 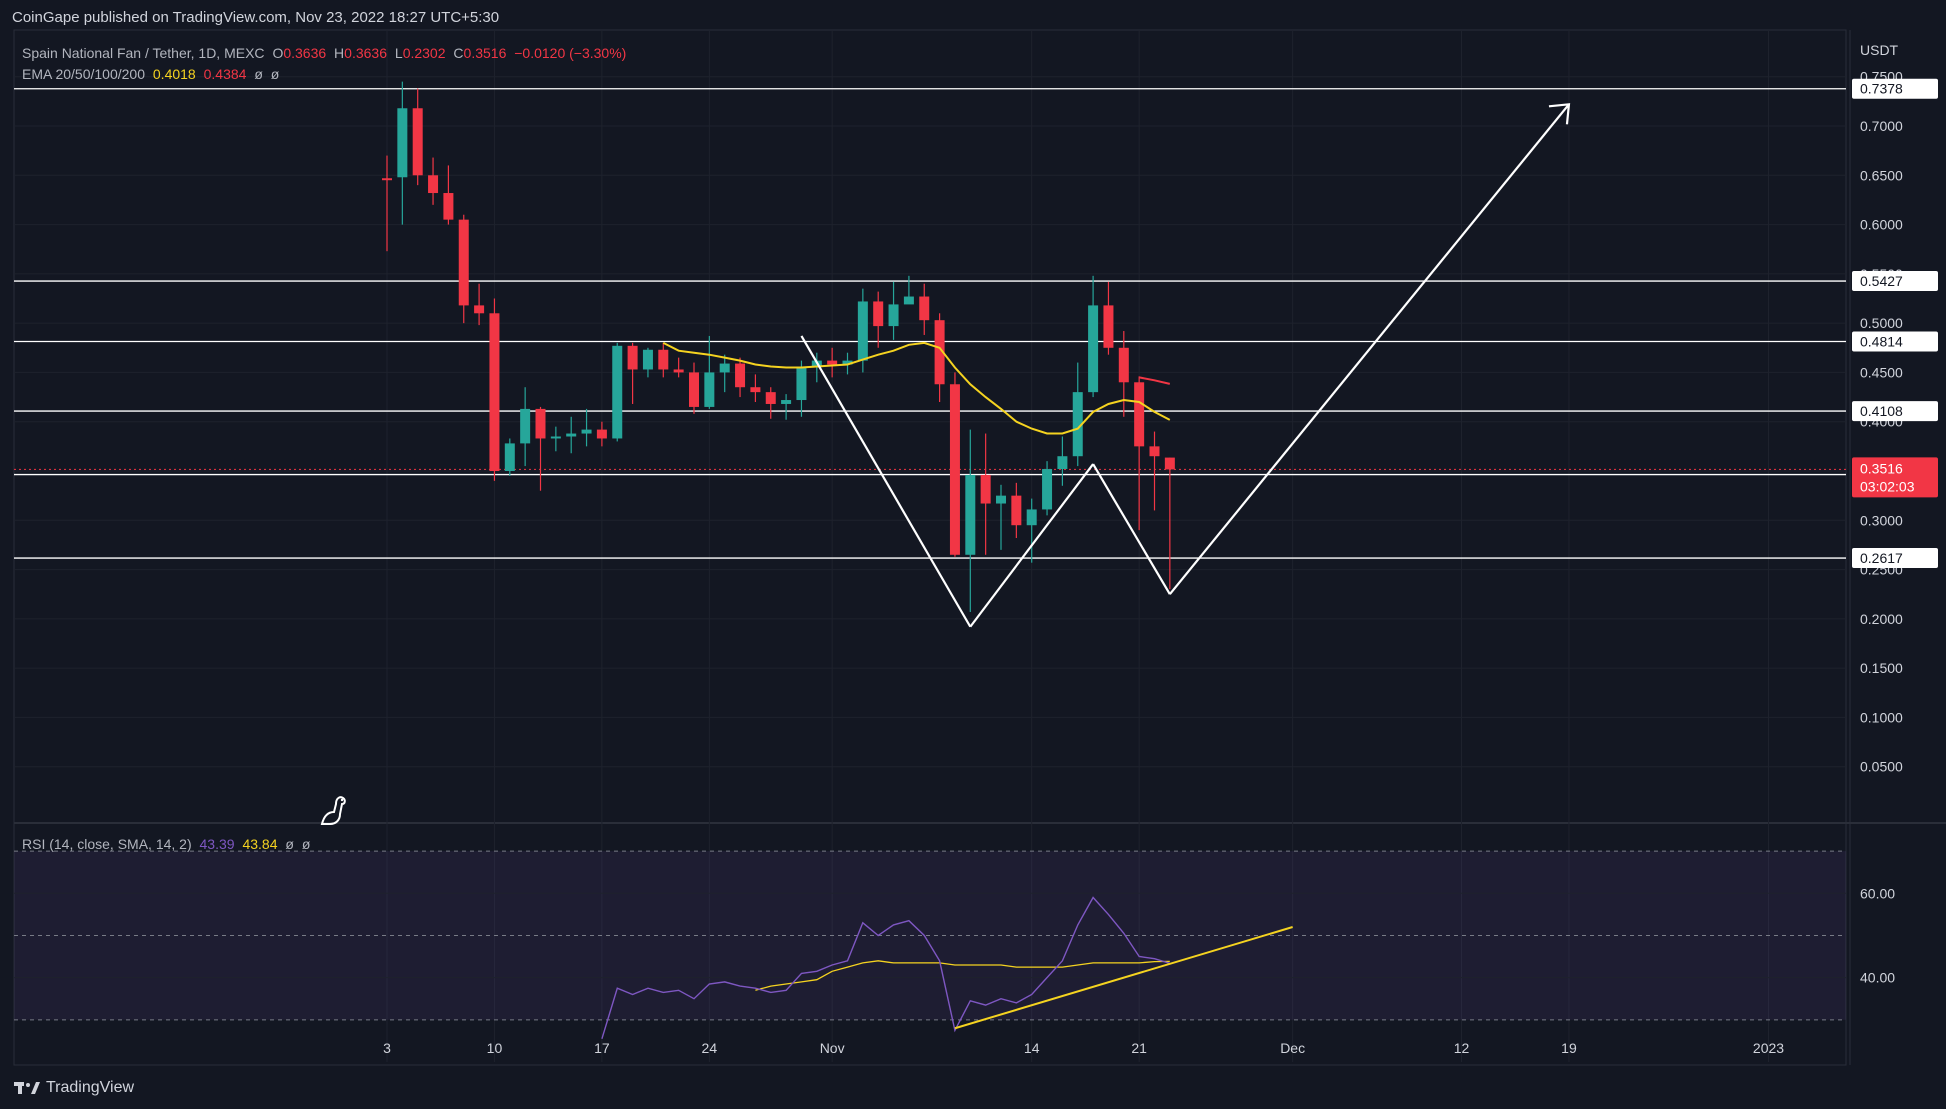 What do you see at coordinates (602, 1048) in the screenshot?
I see `time-tick-label: 17` at bounding box center [602, 1048].